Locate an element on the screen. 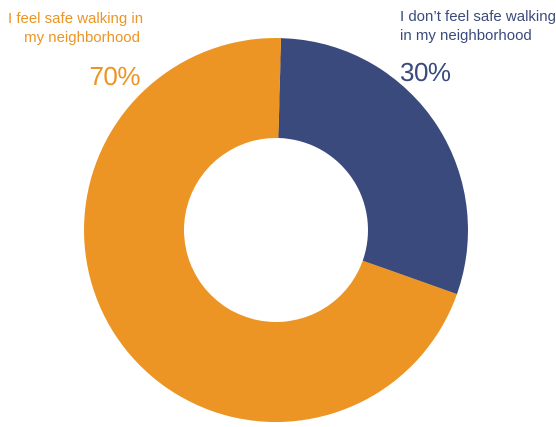 This screenshot has height=427, width=556. label-not-safe-percent: 30% is located at coordinates (425, 71).